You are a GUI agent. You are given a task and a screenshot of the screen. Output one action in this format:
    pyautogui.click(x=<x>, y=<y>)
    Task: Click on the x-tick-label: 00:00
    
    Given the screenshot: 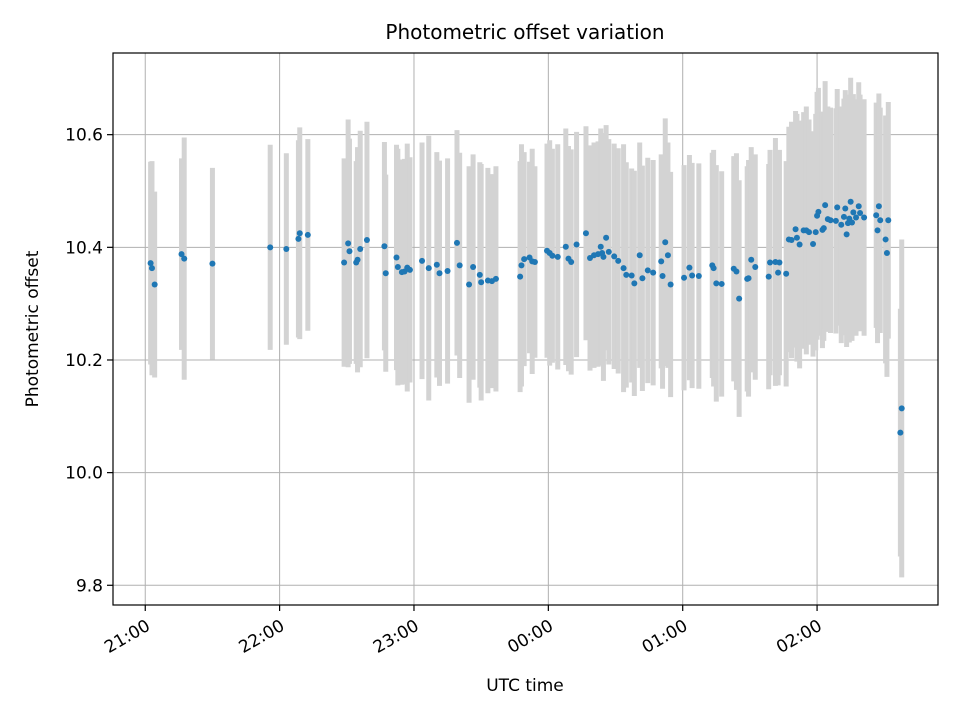 What is the action you would take?
    pyautogui.click(x=530, y=637)
    